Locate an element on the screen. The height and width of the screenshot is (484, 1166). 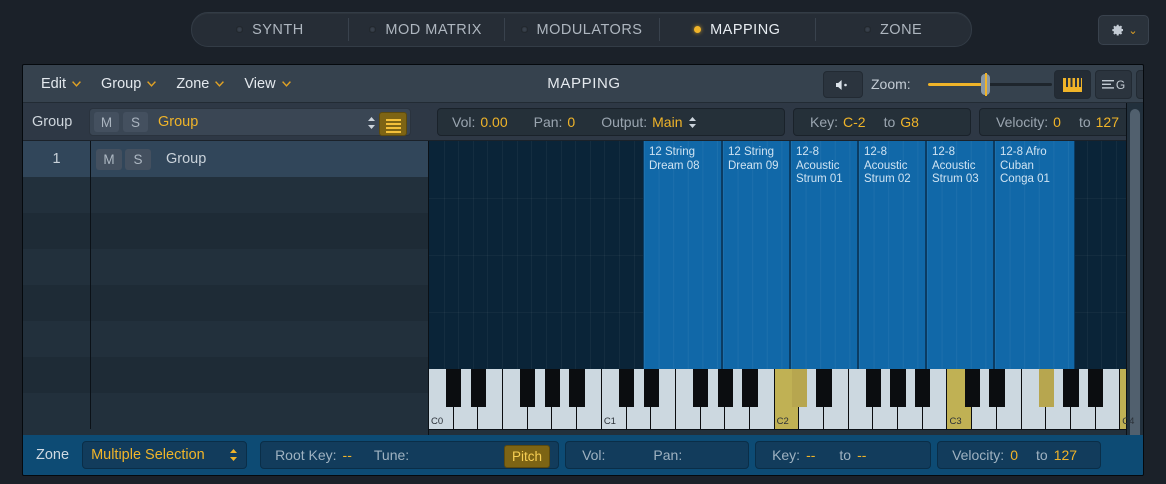
group-pan: Pan: 0 is located at coordinates (555, 122).